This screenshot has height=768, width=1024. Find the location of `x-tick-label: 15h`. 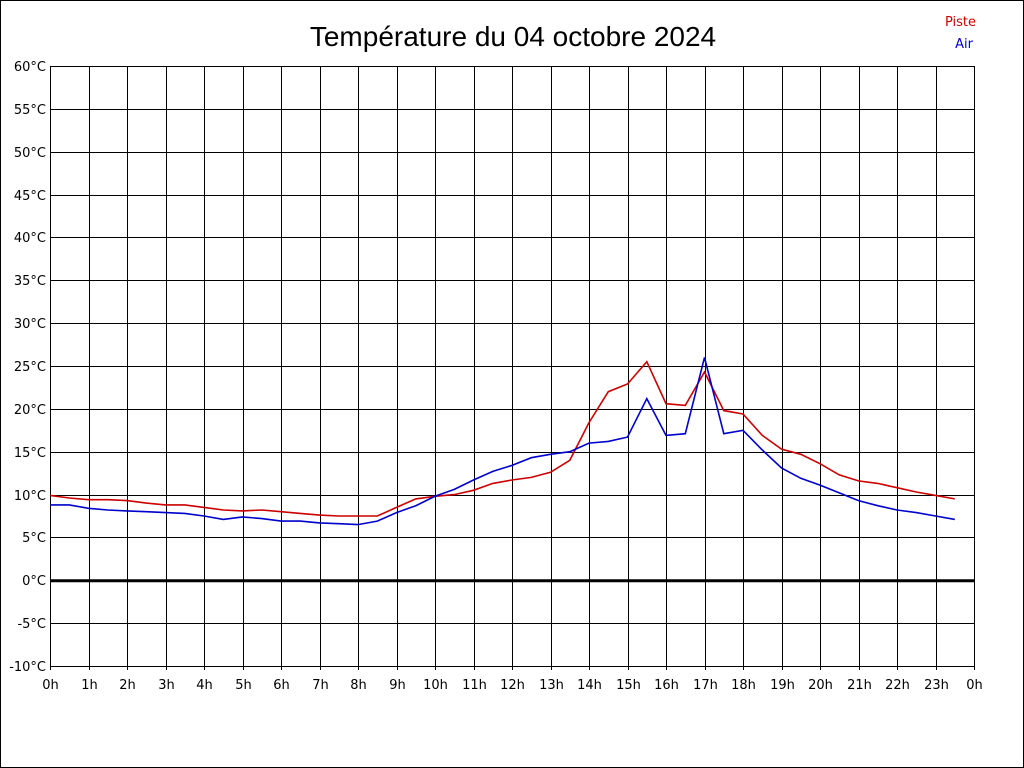

x-tick-label: 15h is located at coordinates (628, 685).